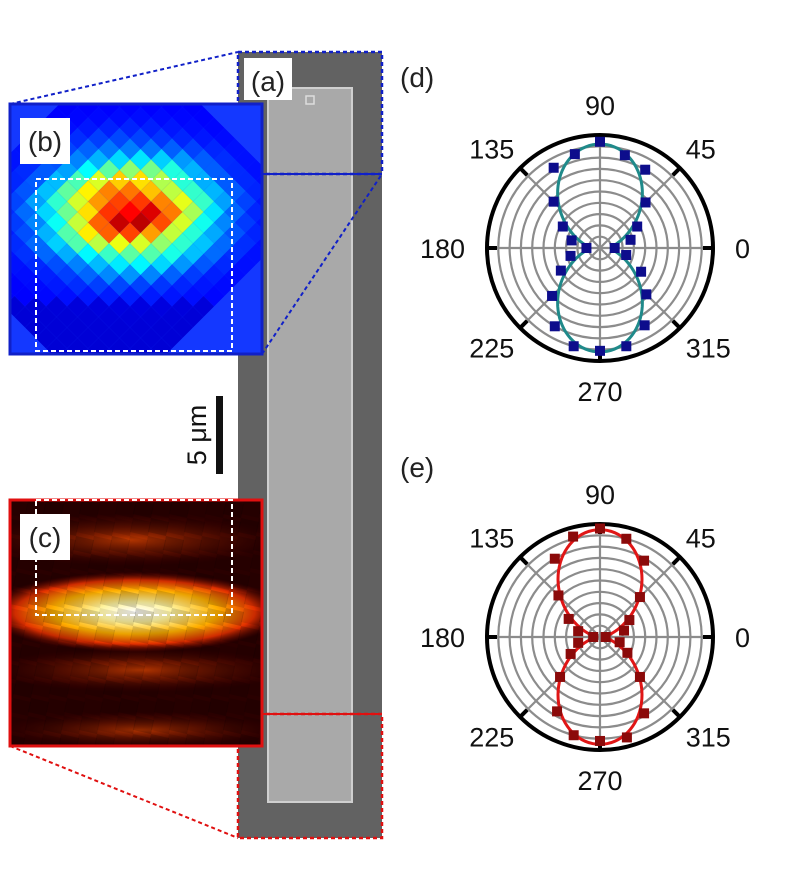 The image size is (788, 887). Describe the element at coordinates (442, 638) in the screenshot. I see `polar-angle-label: 180` at that location.